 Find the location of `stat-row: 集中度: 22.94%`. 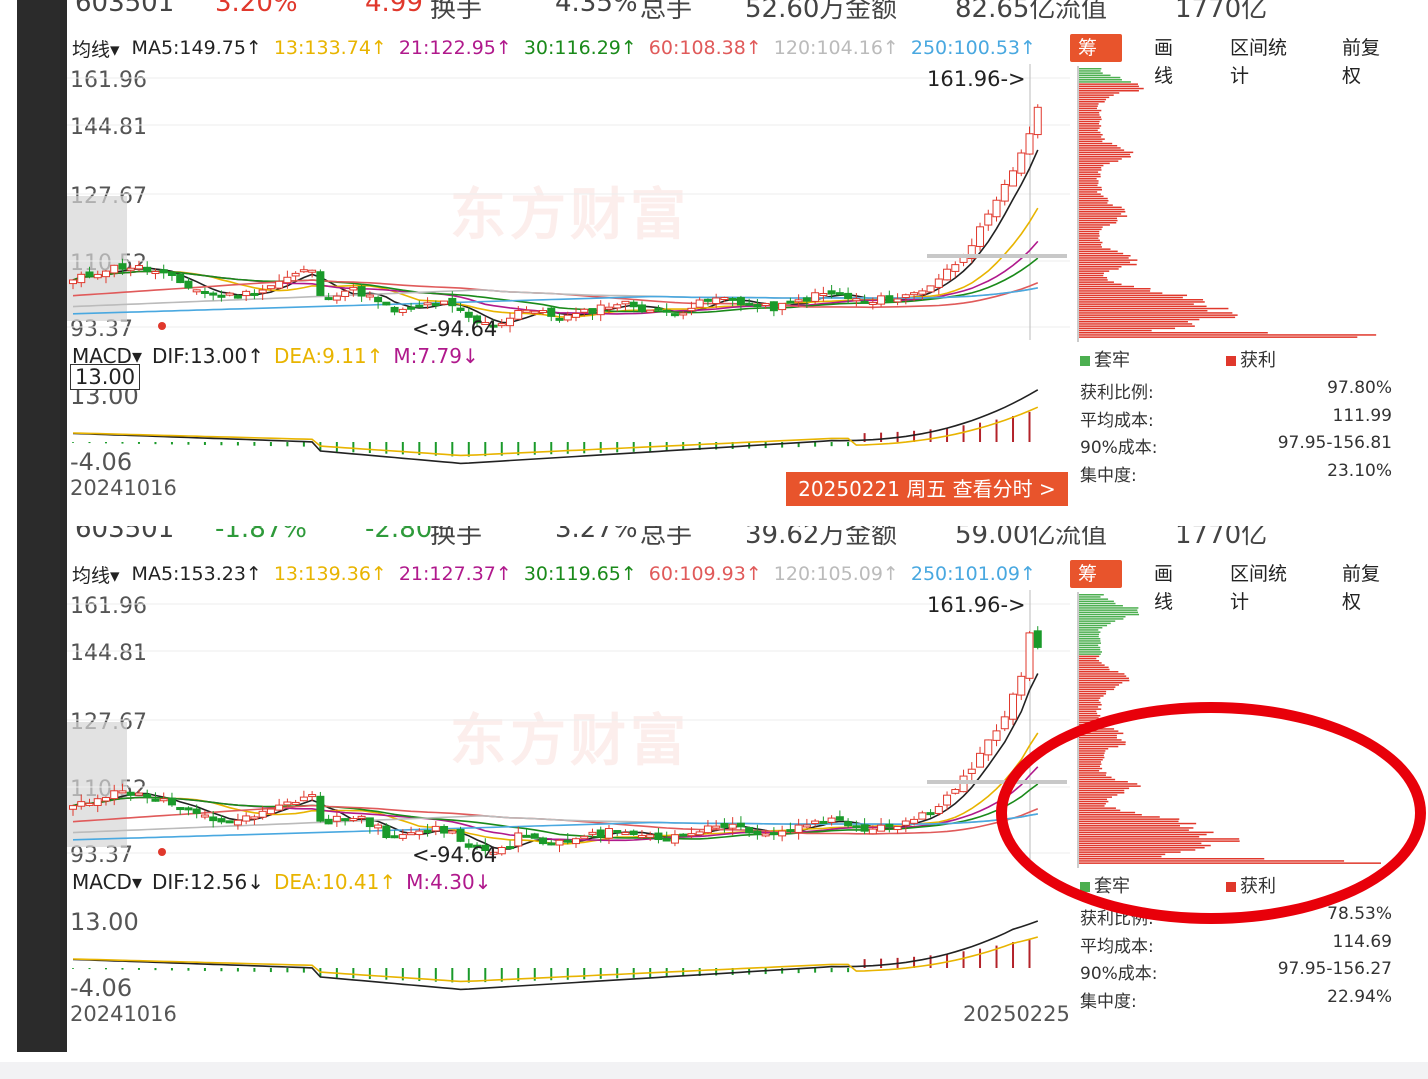

stat-row: 集中度: 22.94% is located at coordinates (1236, 1001).